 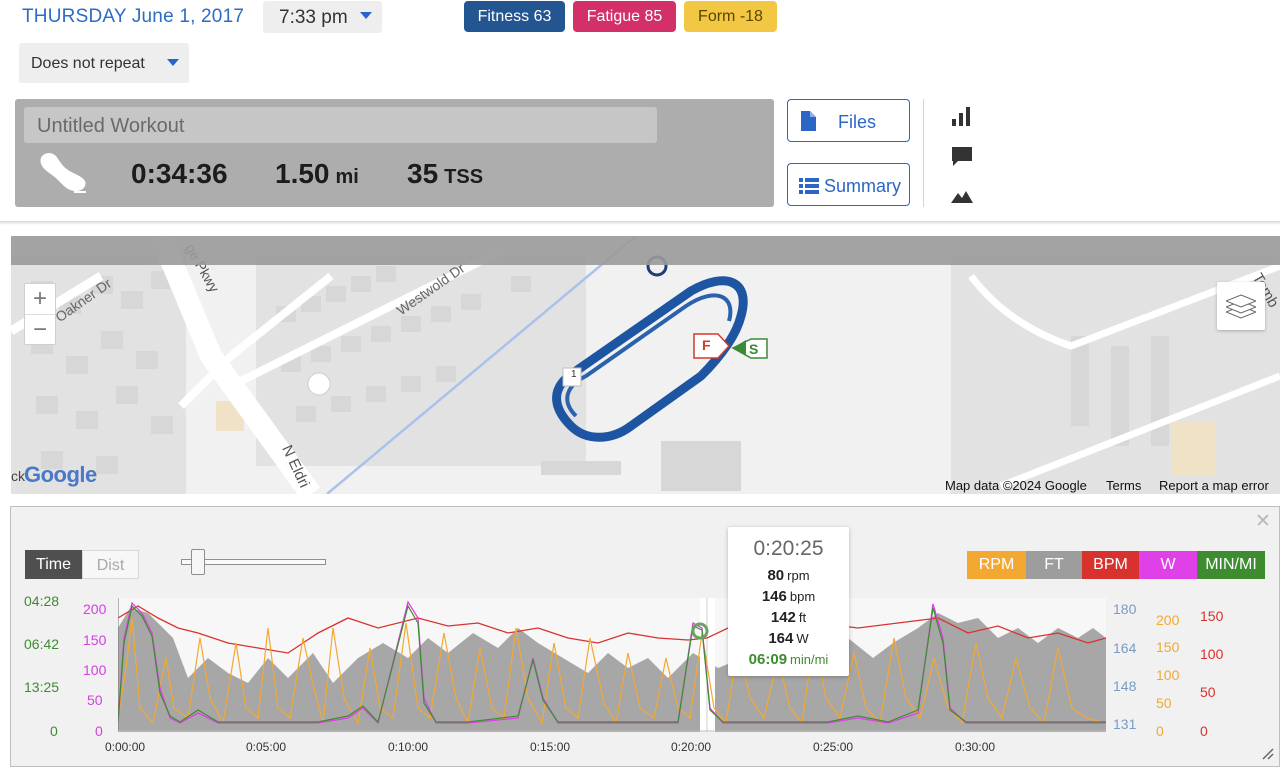 What do you see at coordinates (42, 687) in the screenshot?
I see `axis-pace-tick: 13:25` at bounding box center [42, 687].